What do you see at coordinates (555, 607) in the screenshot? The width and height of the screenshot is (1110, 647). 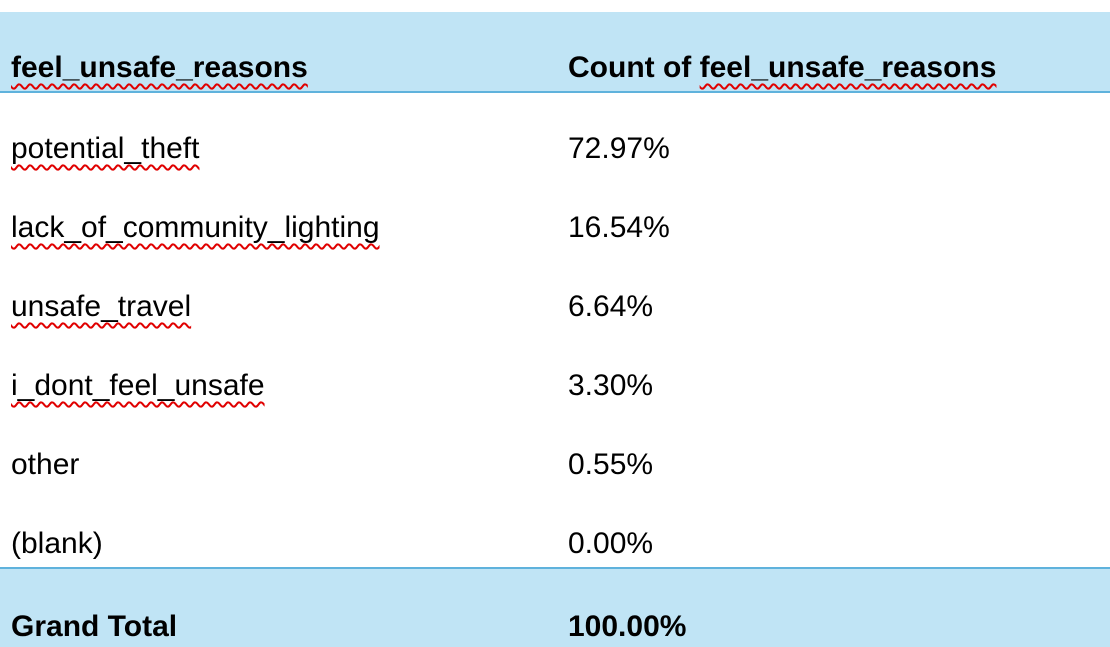 I see `grand-total-row: Grand Total 100.00%` at bounding box center [555, 607].